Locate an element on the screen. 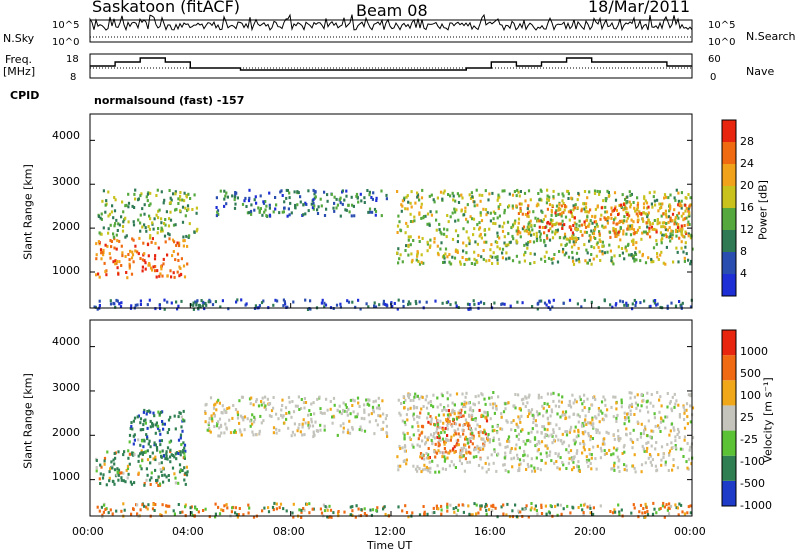 This screenshot has height=554, width=800. right-count-tick-top: 10^5 is located at coordinates (722, 25).